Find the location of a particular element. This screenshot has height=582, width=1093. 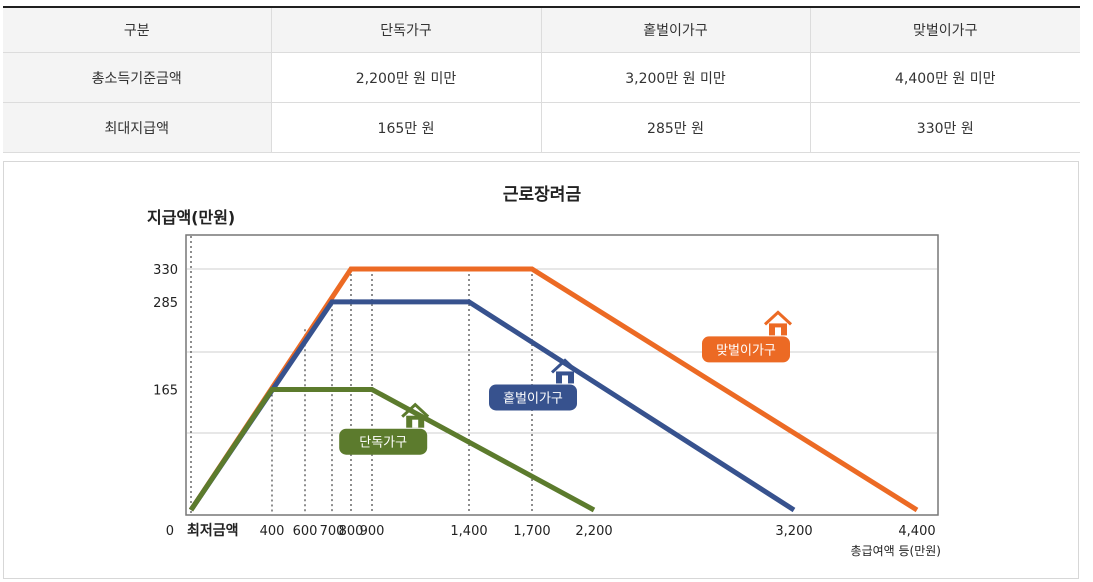

table-row: 최대지급액 165만 원 285만 원 330만 원 is located at coordinates (541, 127).